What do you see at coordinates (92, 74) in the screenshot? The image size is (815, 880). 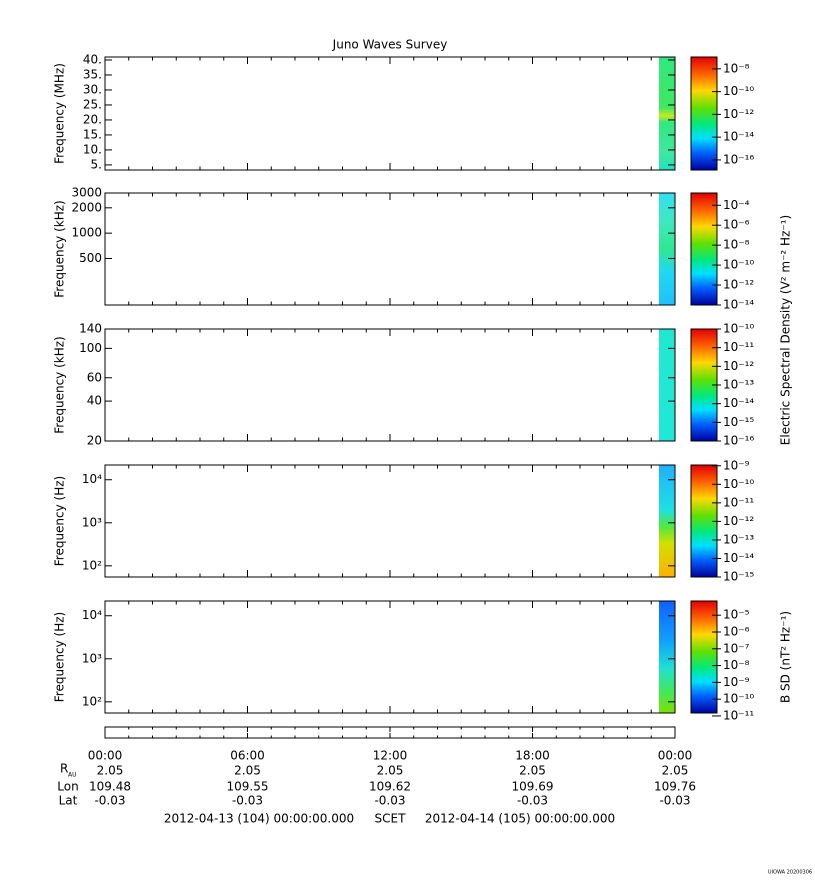 I see `y-tick-label: 35.` at bounding box center [92, 74].